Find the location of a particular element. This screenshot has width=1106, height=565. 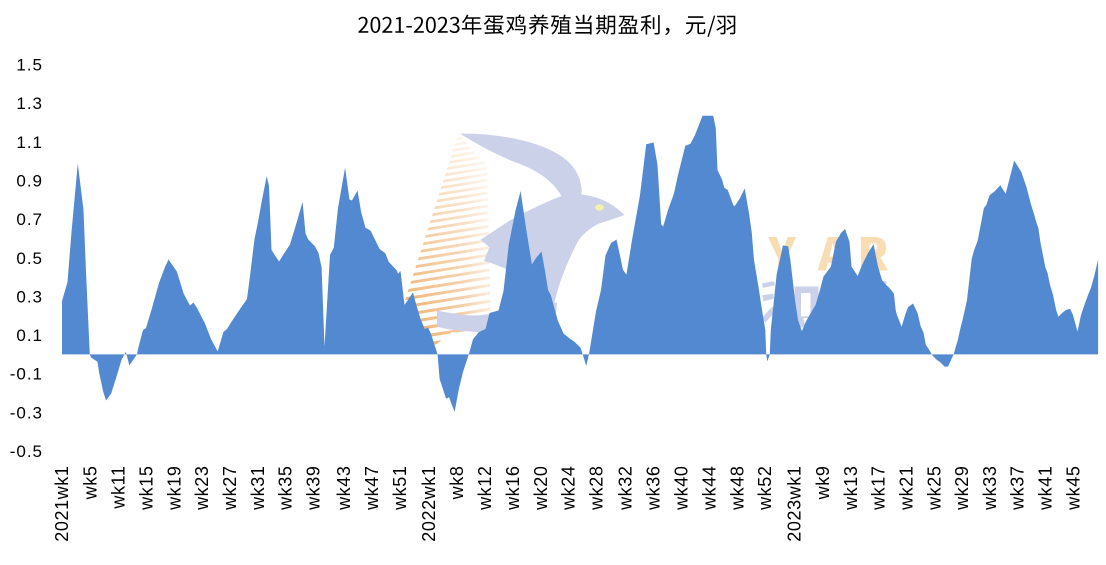

svg-text: -0.5 is located at coordinates (26, 451).